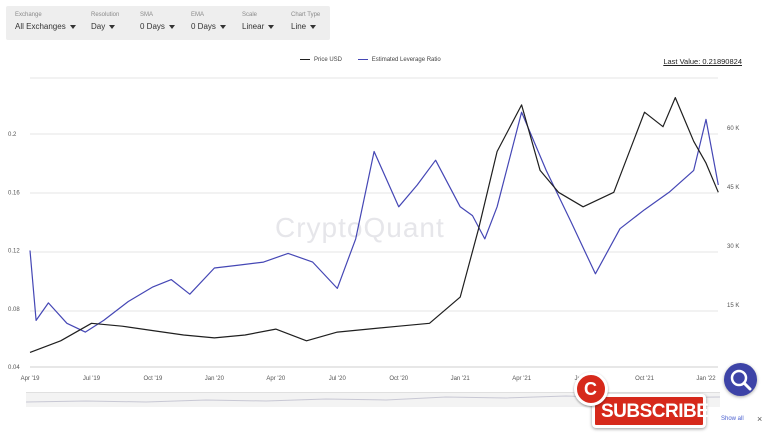 The width and height of the screenshot is (768, 433). I want to click on resolution-dropdown: Day, so click(105, 27).